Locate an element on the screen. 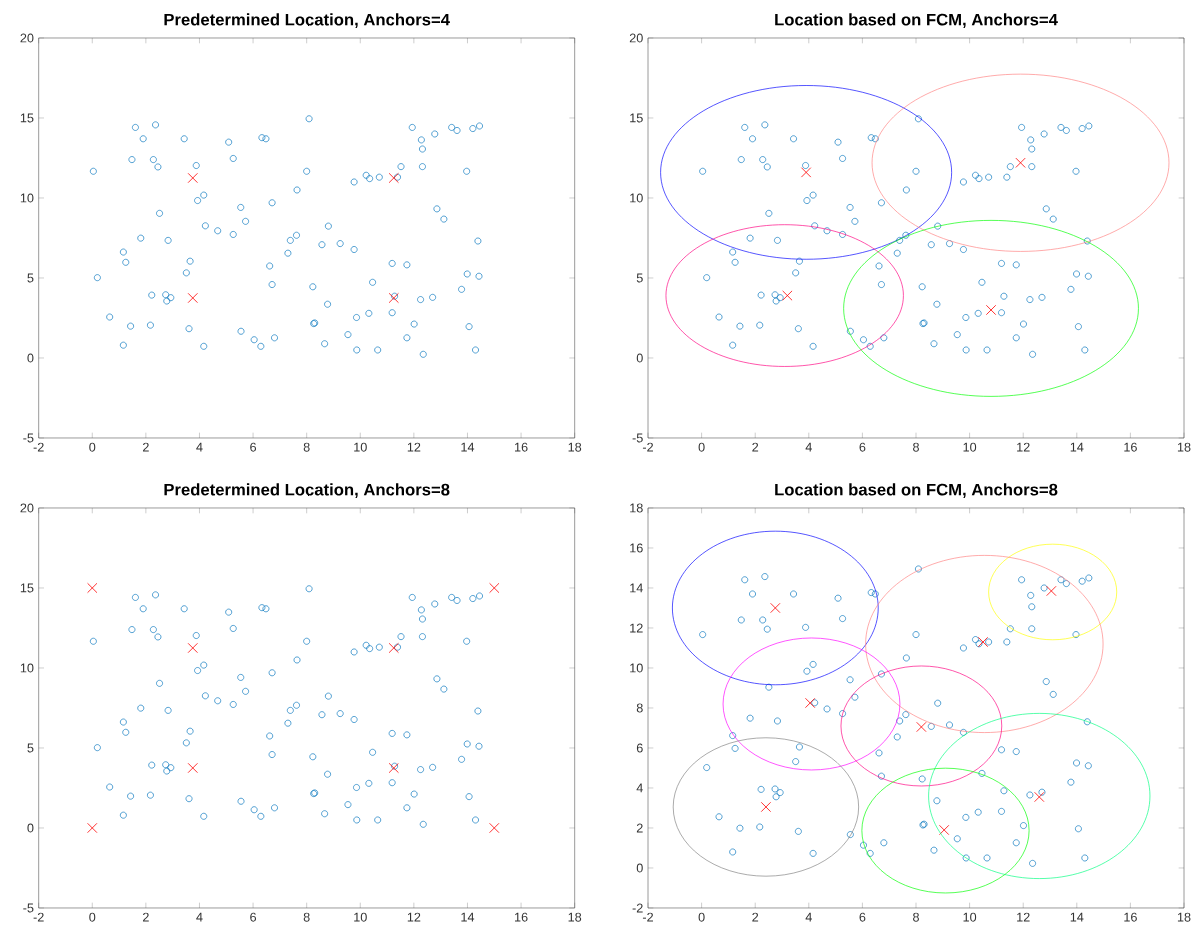 The height and width of the screenshot is (937, 1196). y-tick-label: 18 is located at coordinates (636, 508).